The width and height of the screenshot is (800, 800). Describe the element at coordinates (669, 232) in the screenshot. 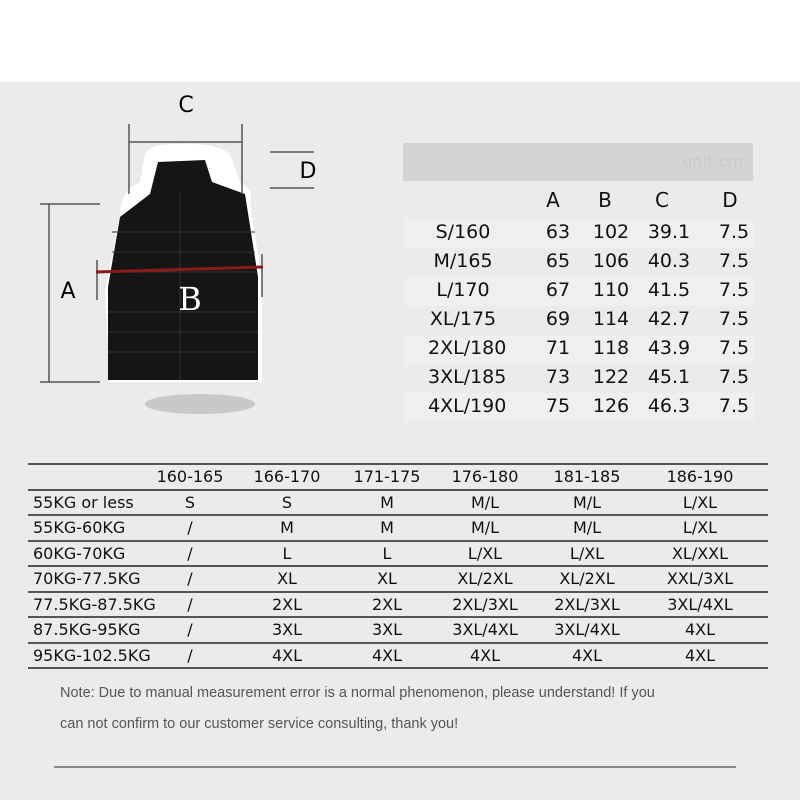

I see `measurement-cell: 39.1` at that location.